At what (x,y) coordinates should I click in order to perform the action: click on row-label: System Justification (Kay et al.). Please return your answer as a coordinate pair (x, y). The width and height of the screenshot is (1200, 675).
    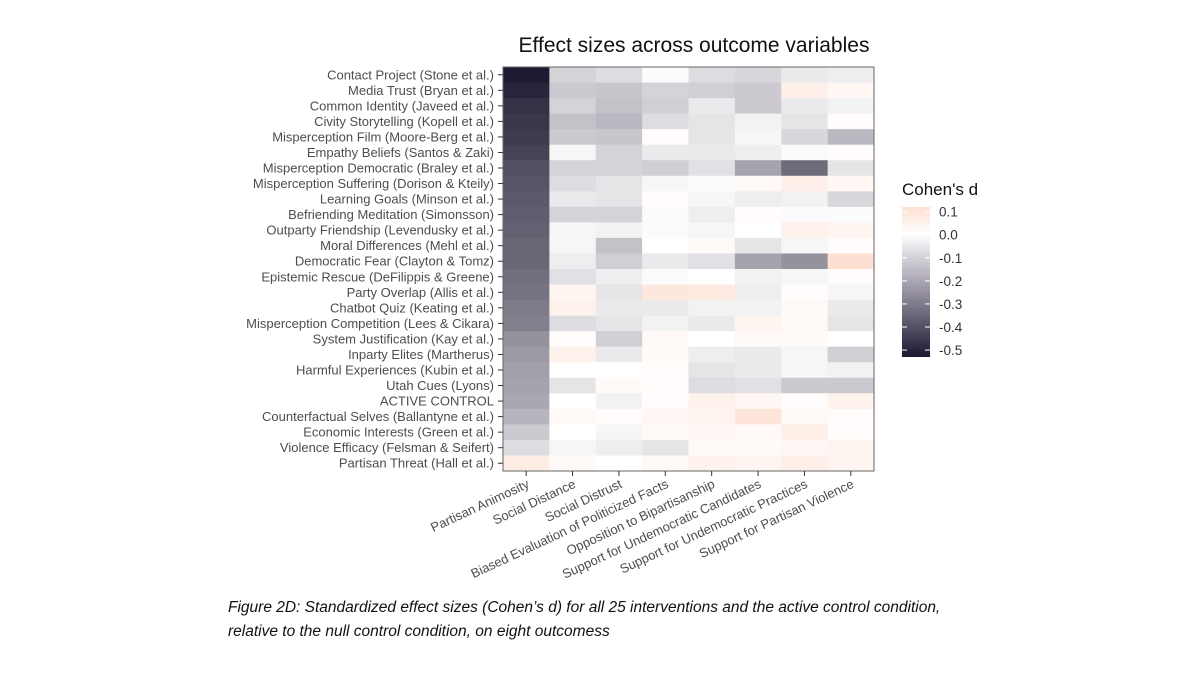
    Looking at the image, I should click on (403, 338).